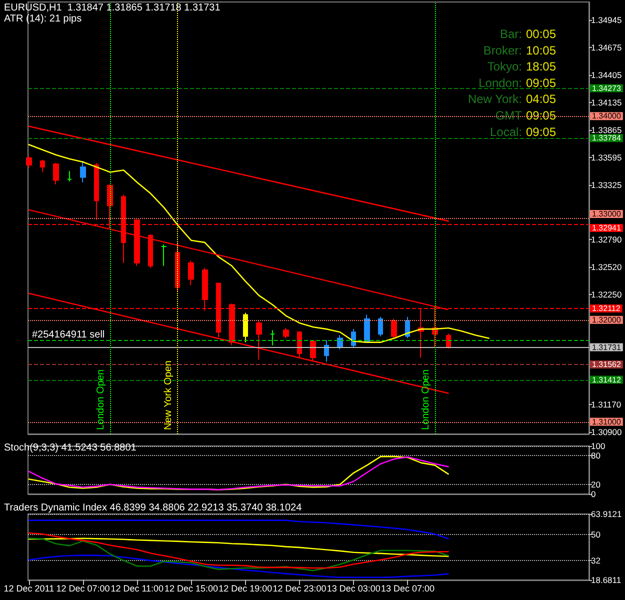 The width and height of the screenshot is (625, 600). Describe the element at coordinates (541, 34) in the screenshot. I see `annotation: 00:05` at that location.